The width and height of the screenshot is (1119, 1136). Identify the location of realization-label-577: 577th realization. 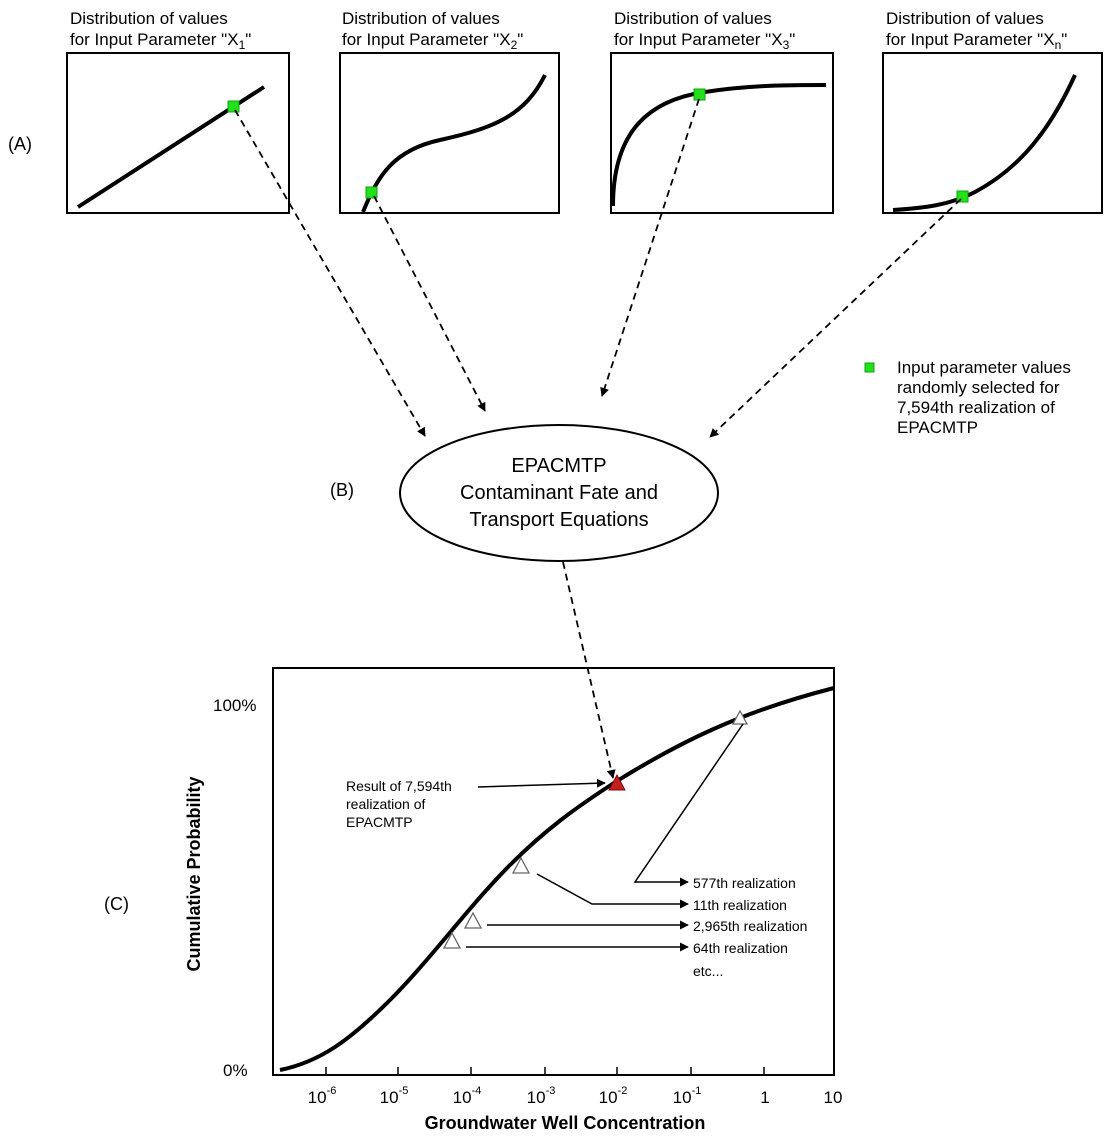
(744, 883).